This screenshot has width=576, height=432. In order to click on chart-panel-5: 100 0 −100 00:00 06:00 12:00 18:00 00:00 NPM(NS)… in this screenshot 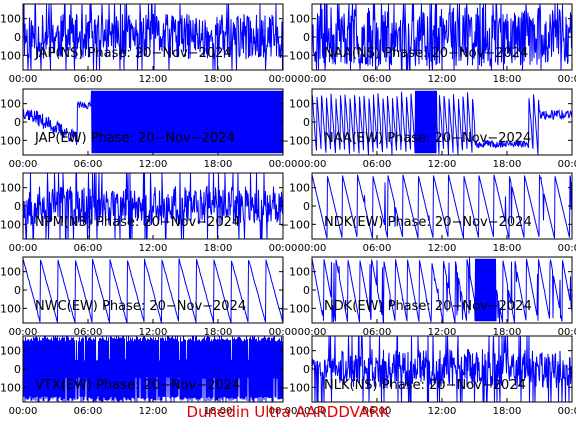, I will do `click(149, 213)`.